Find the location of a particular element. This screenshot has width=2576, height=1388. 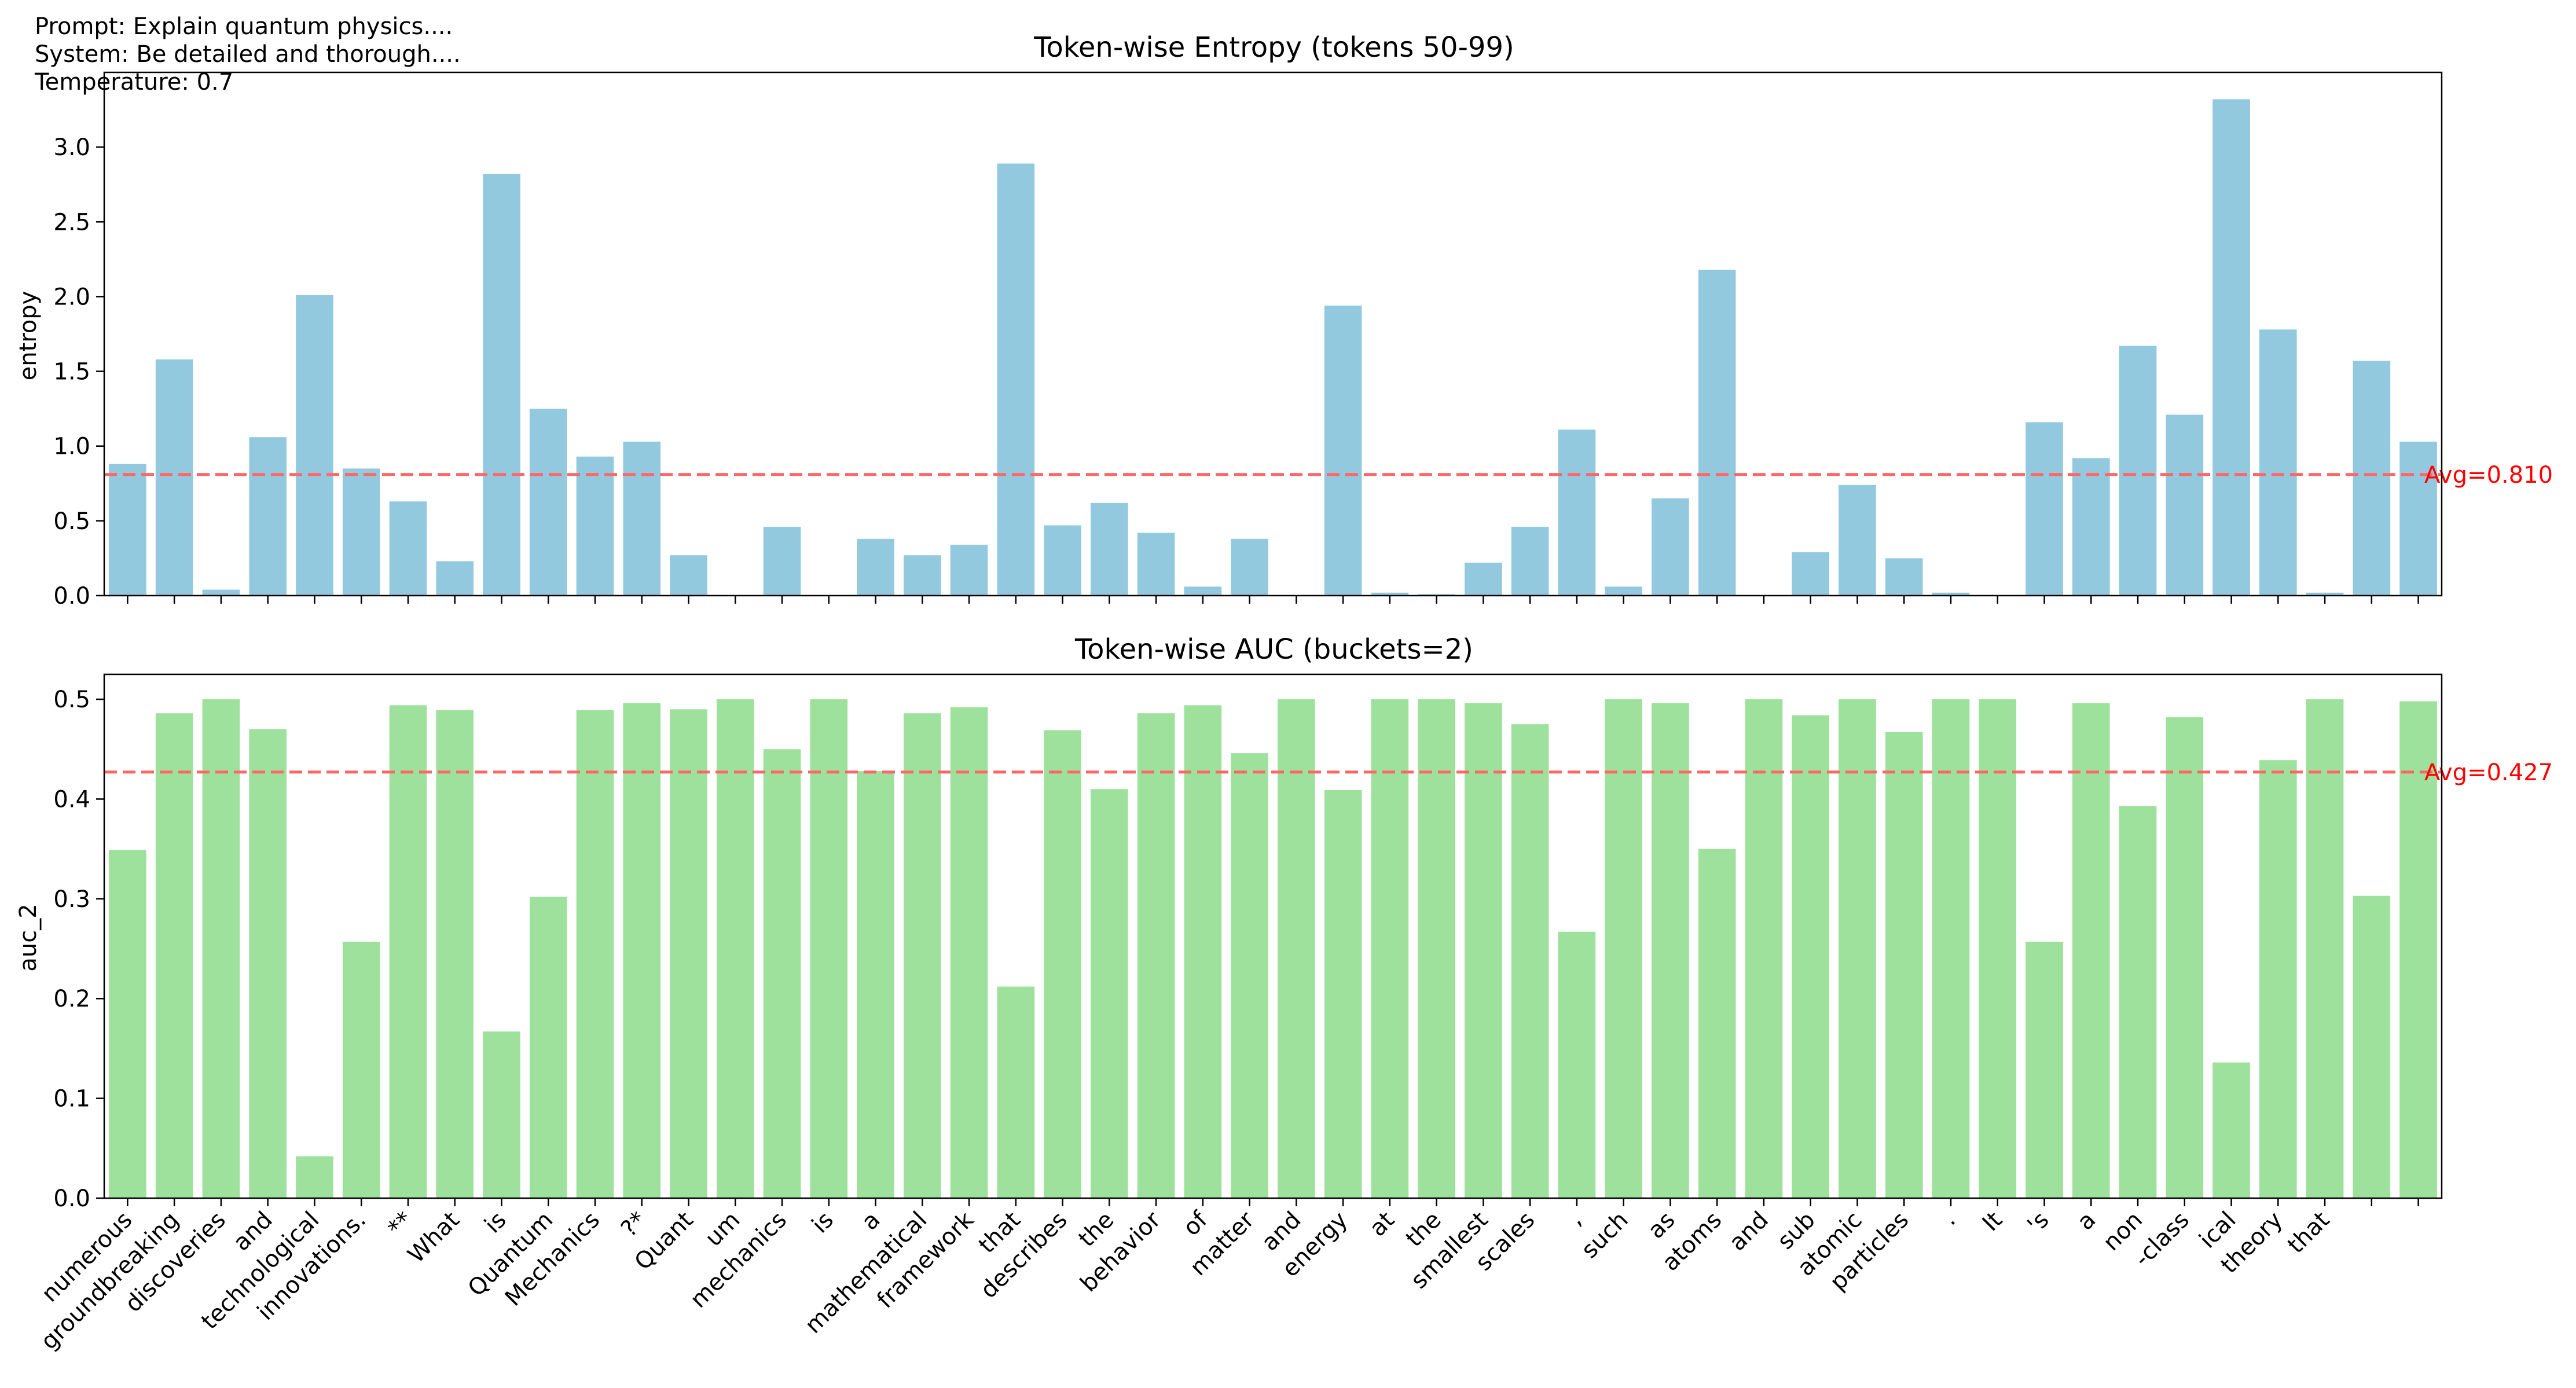

token-label: at is located at coordinates (1382, 1224).